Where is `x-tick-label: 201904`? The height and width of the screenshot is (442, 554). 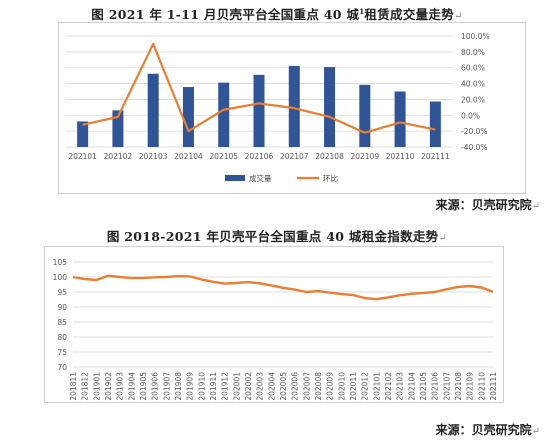
x-tick-label: 201904 is located at coordinates (131, 386).